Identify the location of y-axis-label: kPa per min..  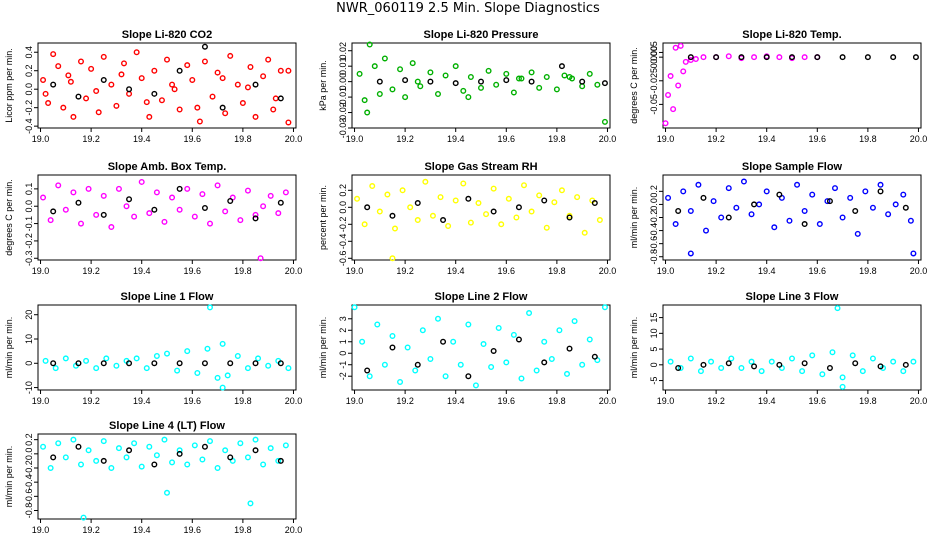
(323, 85).